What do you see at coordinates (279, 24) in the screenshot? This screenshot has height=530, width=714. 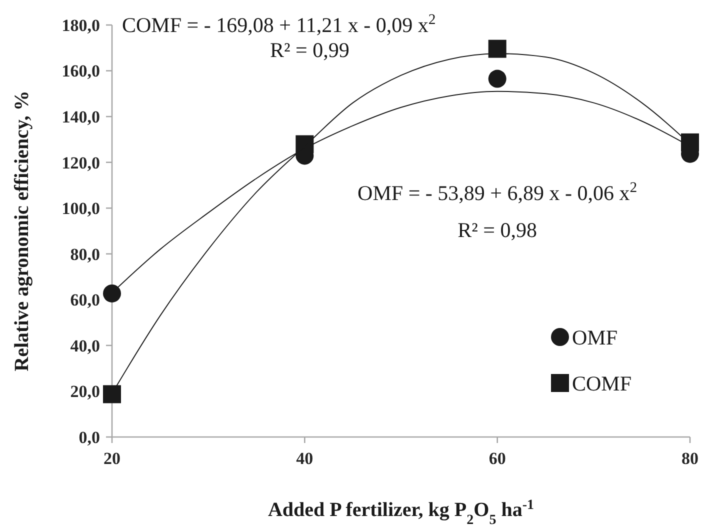 I see `annotation: COMF = - 169,08 + 11,21 x - 0,09 x$^{2}$` at bounding box center [279, 24].